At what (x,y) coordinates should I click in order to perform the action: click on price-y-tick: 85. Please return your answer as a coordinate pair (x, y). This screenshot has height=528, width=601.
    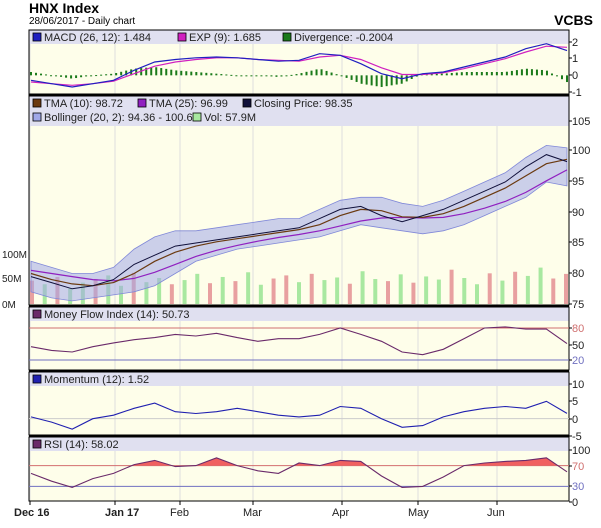
    Looking at the image, I should click on (578, 243).